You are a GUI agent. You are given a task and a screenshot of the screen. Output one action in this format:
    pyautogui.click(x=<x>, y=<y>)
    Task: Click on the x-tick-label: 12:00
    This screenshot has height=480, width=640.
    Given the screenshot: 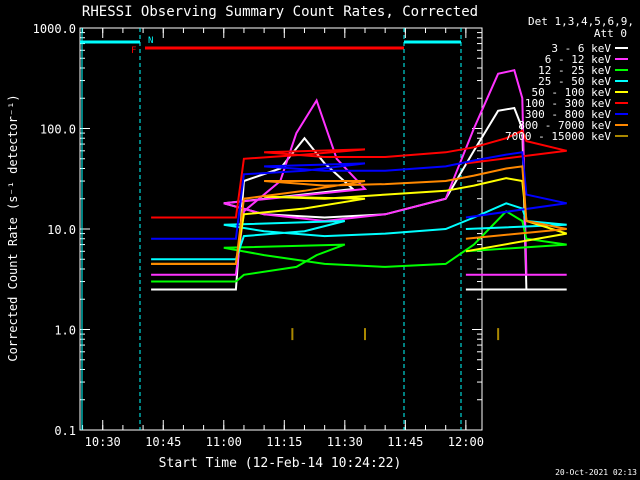 What is the action you would take?
    pyautogui.click(x=466, y=442)
    